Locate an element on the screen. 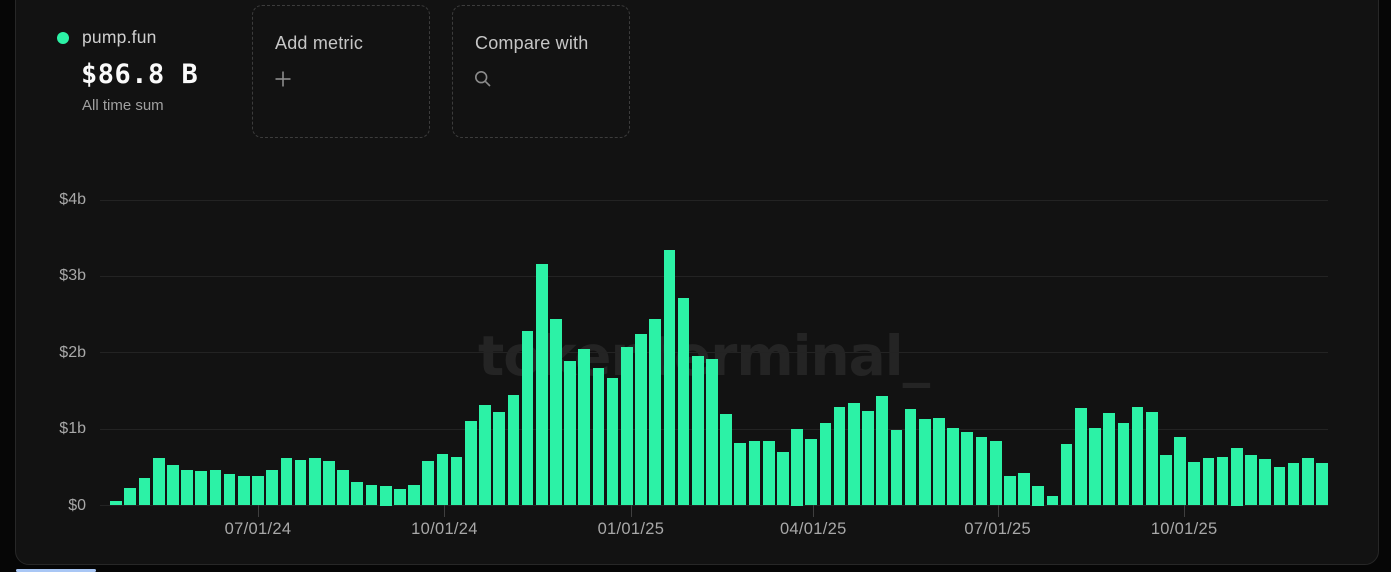 The image size is (1391, 572). x-axis-label: 10/01/25 is located at coordinates (1184, 529).